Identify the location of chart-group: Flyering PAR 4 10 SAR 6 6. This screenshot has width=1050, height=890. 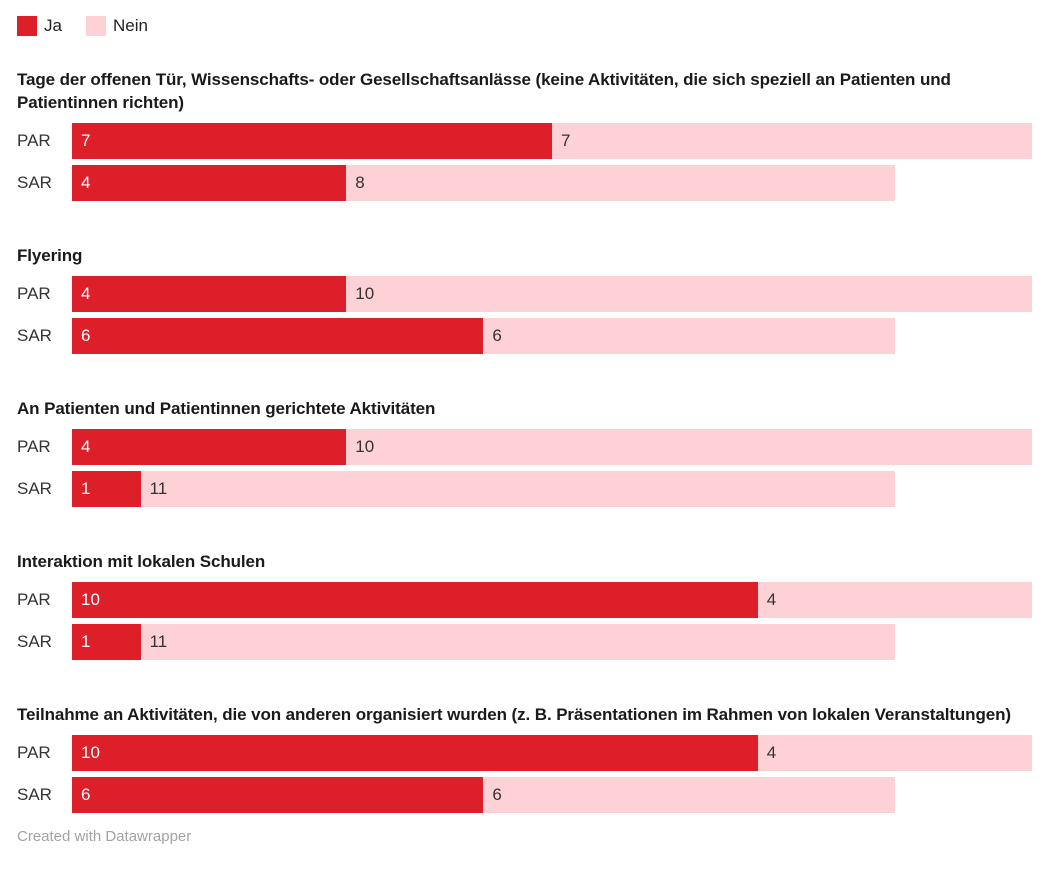
(524, 299).